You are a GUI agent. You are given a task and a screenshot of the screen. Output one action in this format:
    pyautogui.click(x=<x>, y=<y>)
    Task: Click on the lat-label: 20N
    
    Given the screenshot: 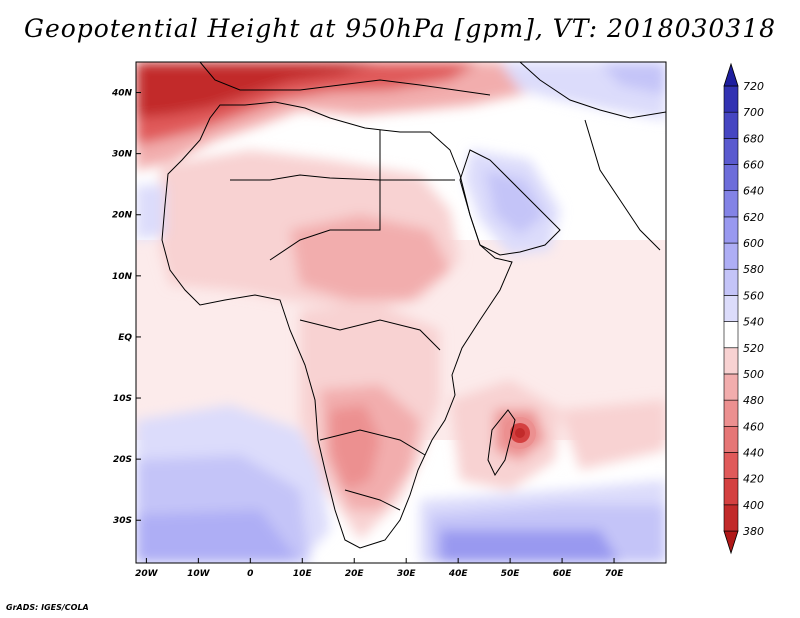 What is the action you would take?
    pyautogui.click(x=122, y=216)
    